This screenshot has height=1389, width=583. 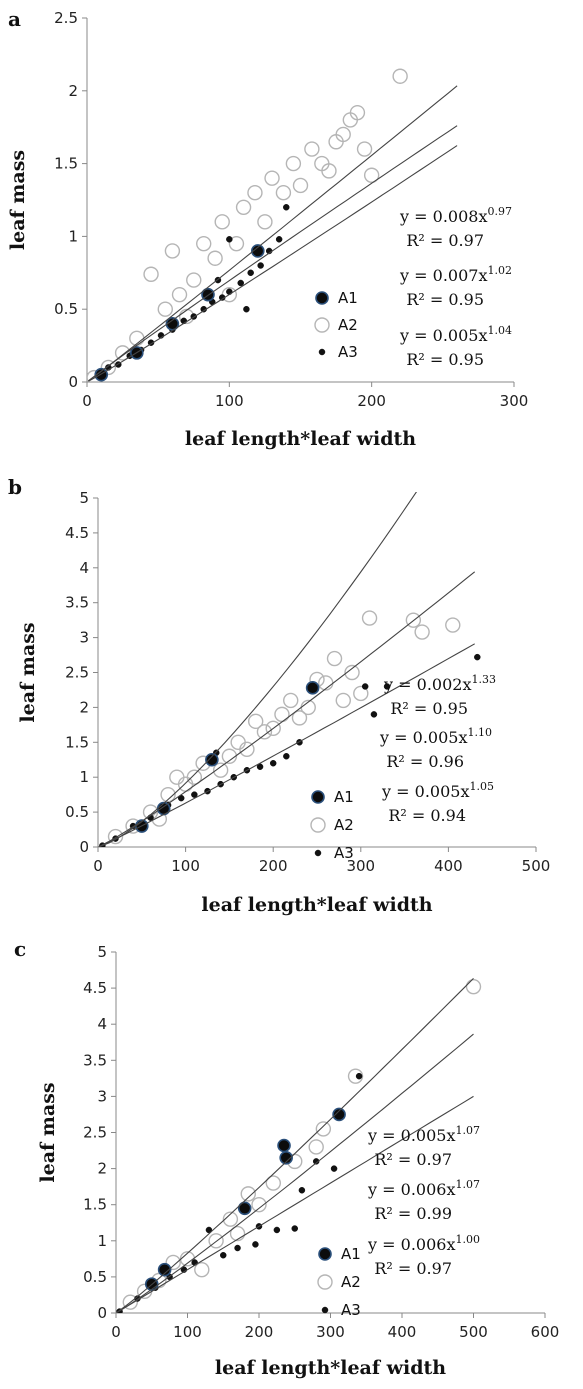 What do you see at coordinates (322, 352) in the screenshot?
I see `legend-marker-a3` at bounding box center [322, 352].